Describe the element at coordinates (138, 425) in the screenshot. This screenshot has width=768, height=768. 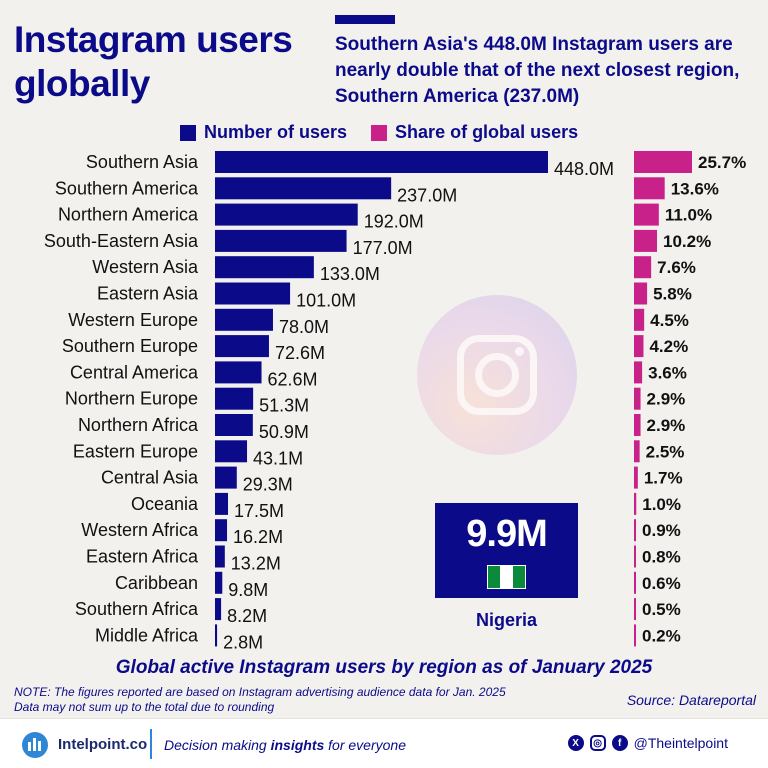
I see `category-label-northern-africa: Northern Africa` at that location.